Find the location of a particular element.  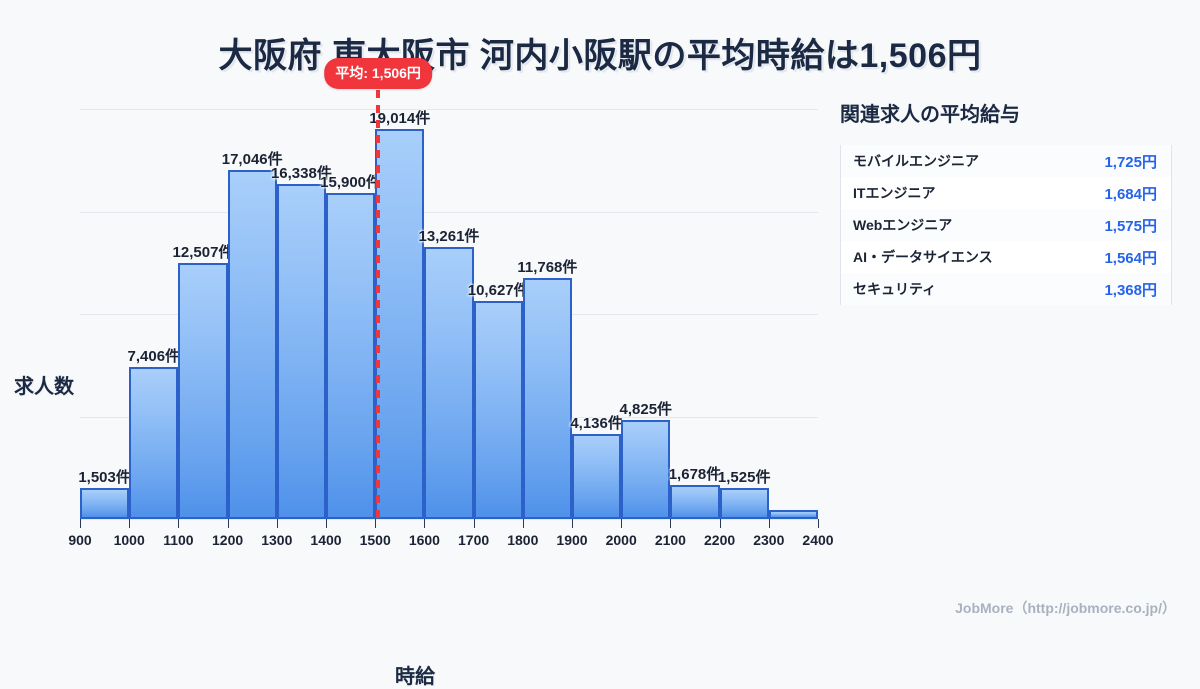

related-salary-value: 1,575円 is located at coordinates (1130, 226).